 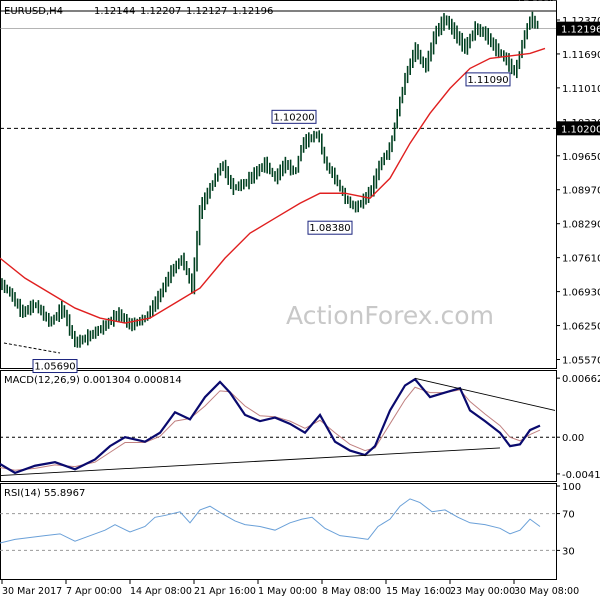 I want to click on rsi-y-tick-label: 70, so click(x=568, y=515).